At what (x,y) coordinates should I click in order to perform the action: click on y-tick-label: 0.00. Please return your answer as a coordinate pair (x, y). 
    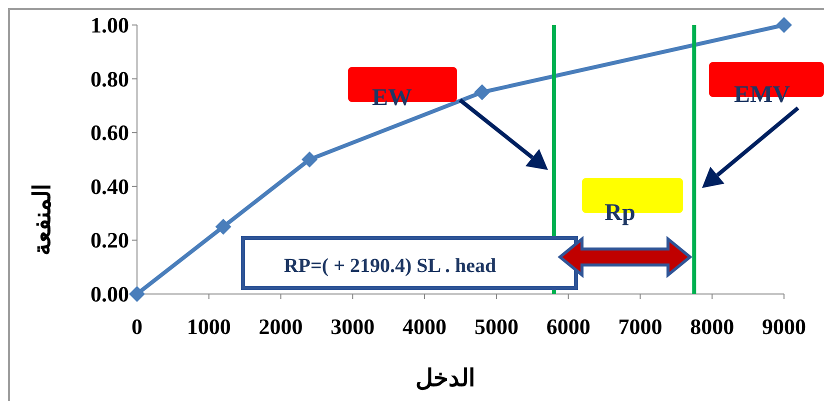
    Looking at the image, I should click on (109, 294).